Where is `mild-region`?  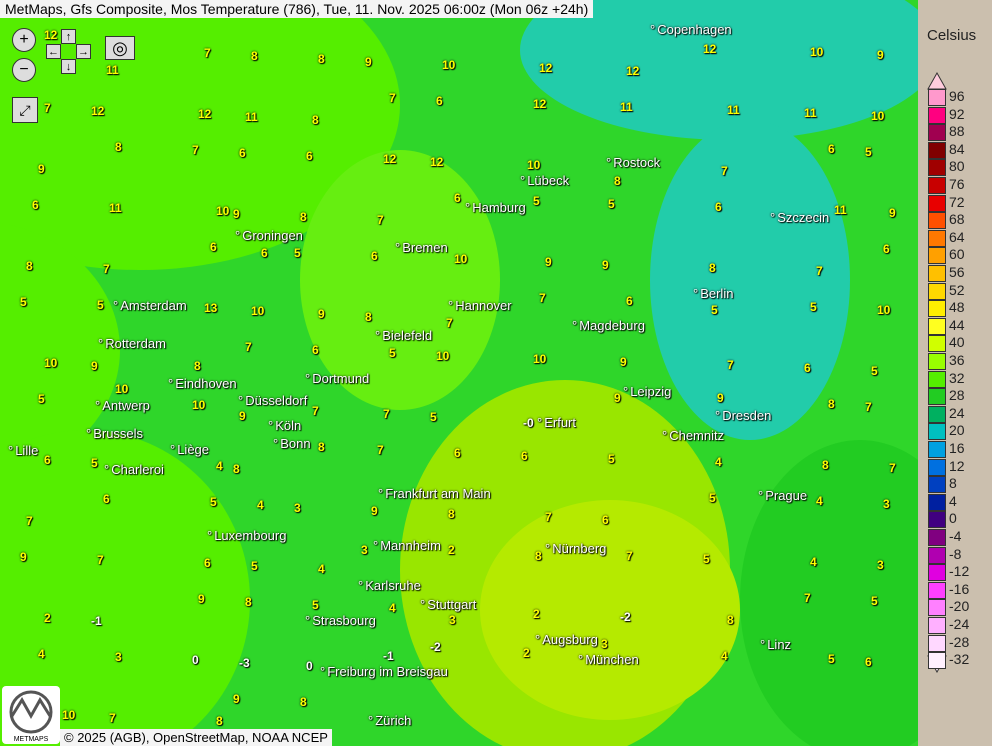 mild-region is located at coordinates (400, 280).